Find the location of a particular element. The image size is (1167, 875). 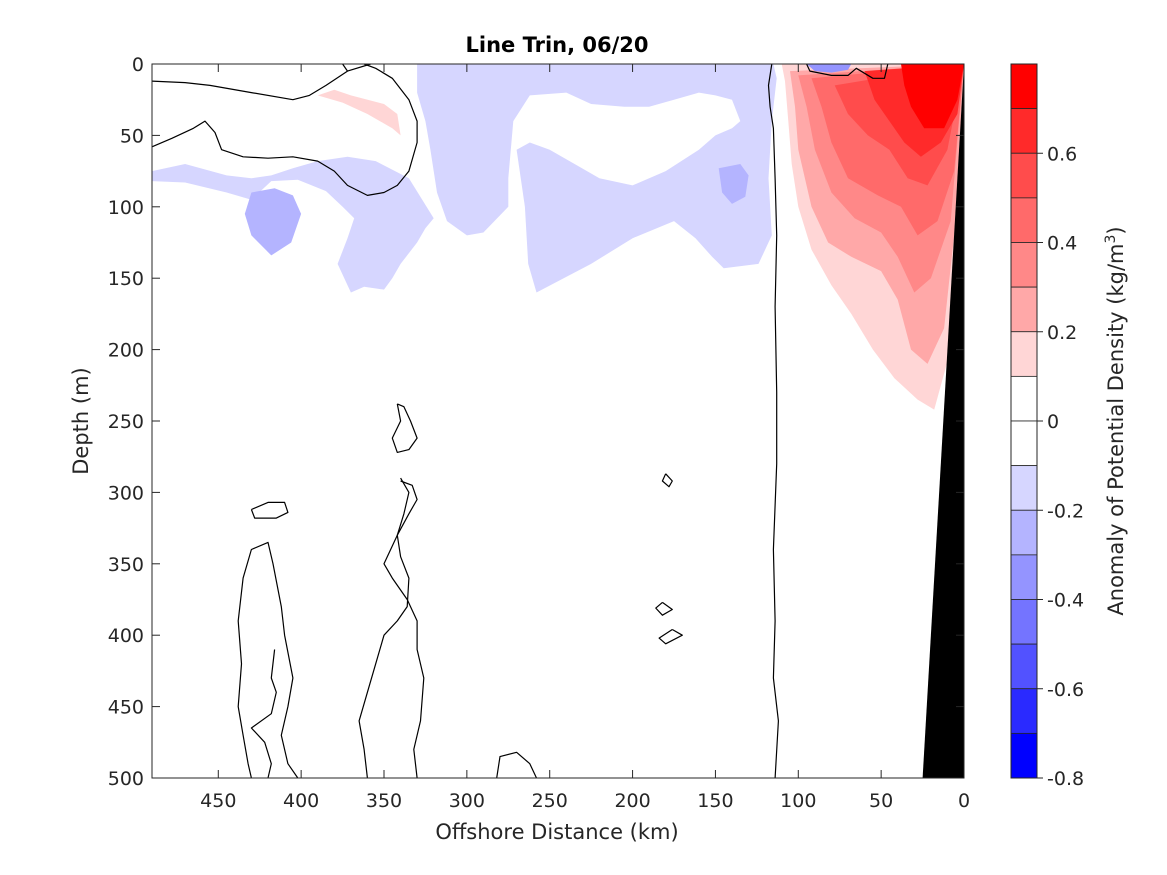

y-tick-label: 350 is located at coordinates (126, 565).